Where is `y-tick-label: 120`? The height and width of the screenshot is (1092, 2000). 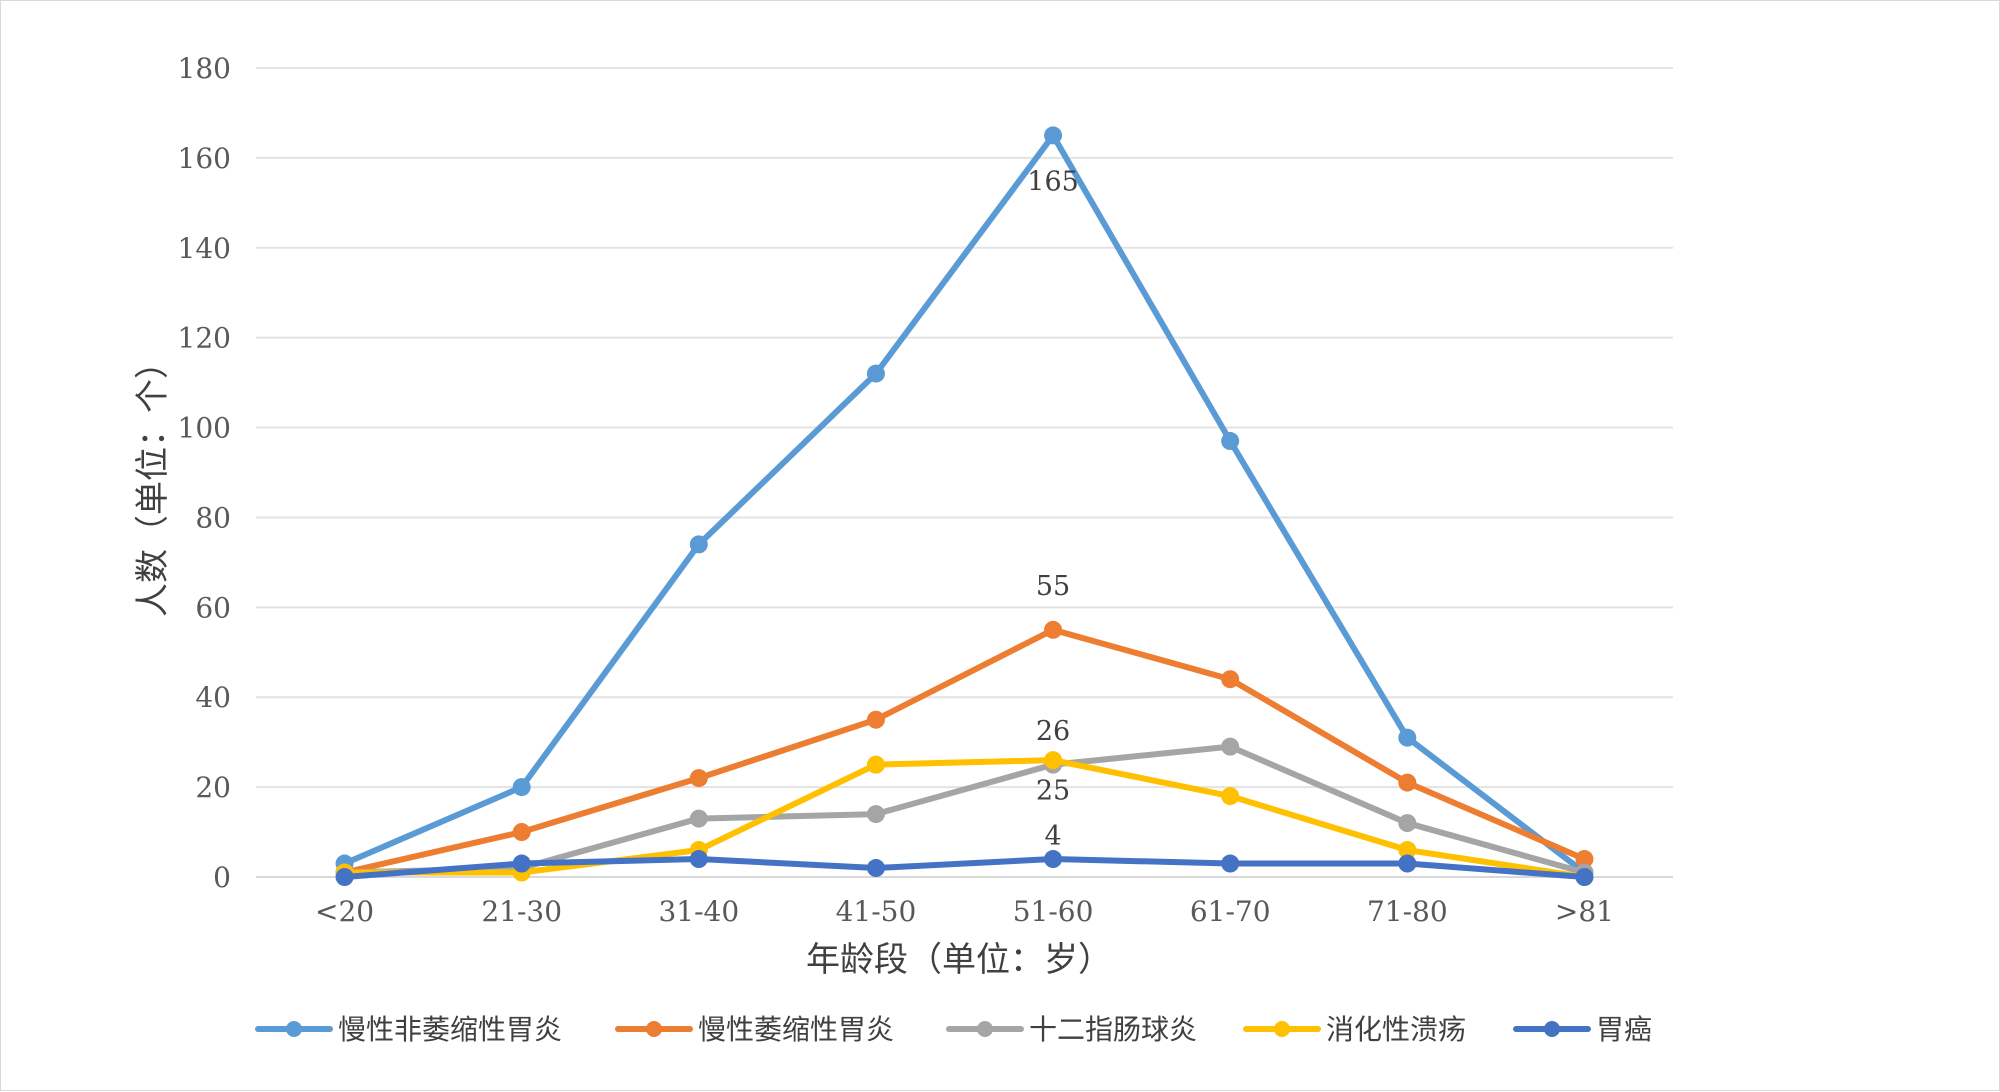
y-tick-label: 120 is located at coordinates (204, 338).